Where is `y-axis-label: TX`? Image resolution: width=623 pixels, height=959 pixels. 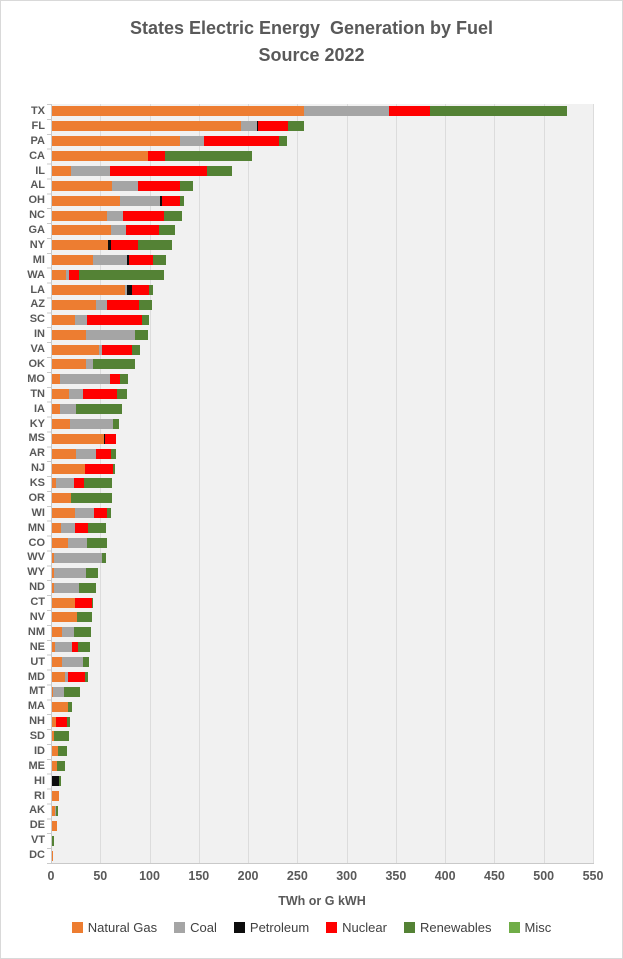
y-axis-label: TX is located at coordinates (37, 111).